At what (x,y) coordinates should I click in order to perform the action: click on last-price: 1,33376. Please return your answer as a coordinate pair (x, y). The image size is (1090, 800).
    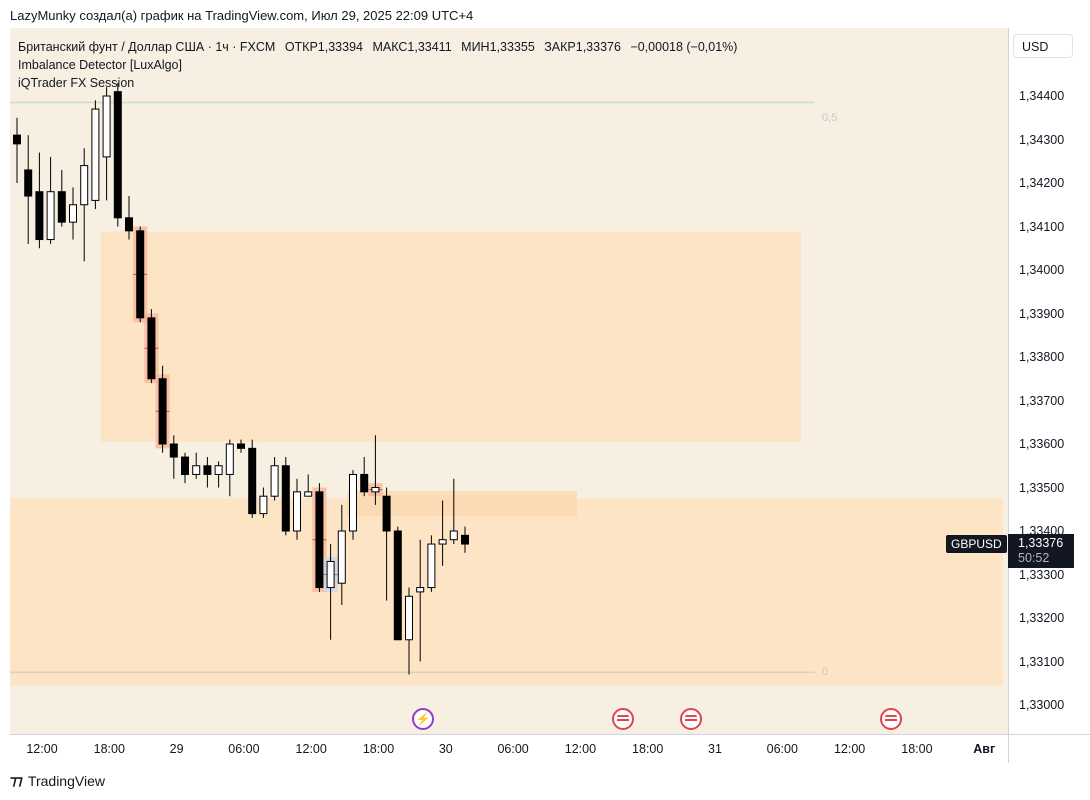
    Looking at the image, I should click on (1041, 543).